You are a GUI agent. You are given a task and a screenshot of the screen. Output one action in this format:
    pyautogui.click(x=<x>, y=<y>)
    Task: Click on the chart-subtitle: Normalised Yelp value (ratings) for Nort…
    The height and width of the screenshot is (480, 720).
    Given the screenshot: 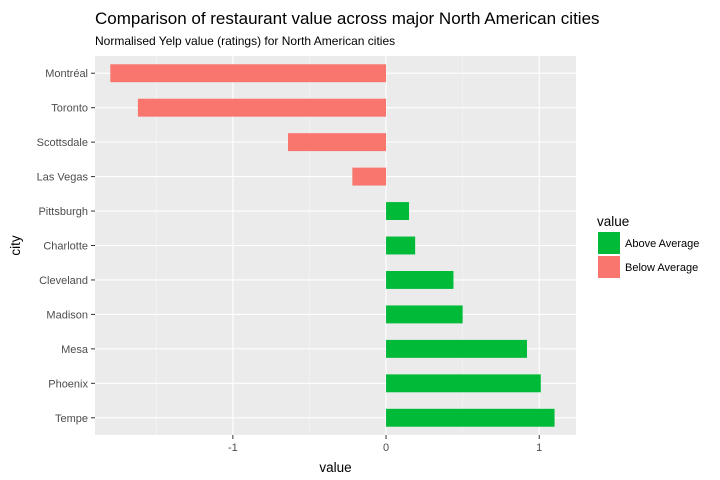 What is the action you would take?
    pyautogui.click(x=245, y=41)
    